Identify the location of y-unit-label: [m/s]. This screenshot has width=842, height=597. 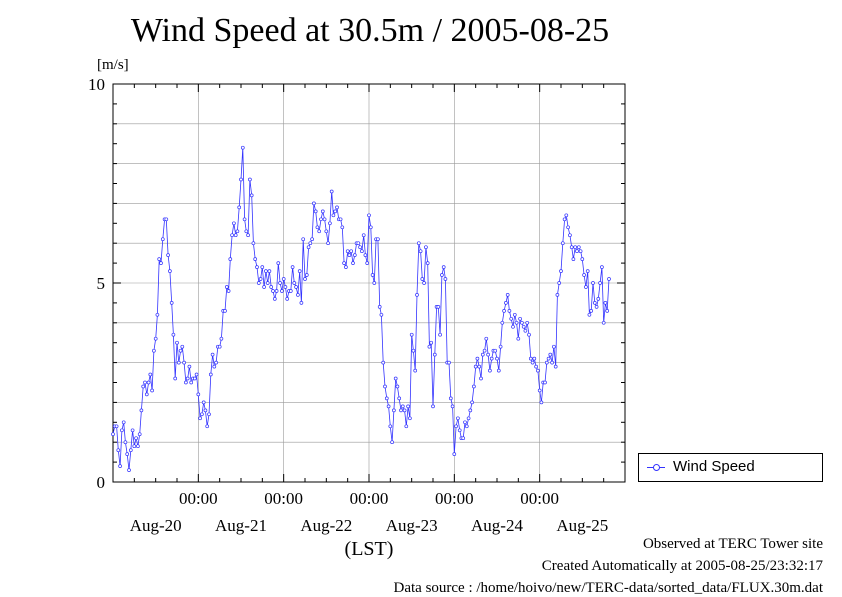
(113, 65).